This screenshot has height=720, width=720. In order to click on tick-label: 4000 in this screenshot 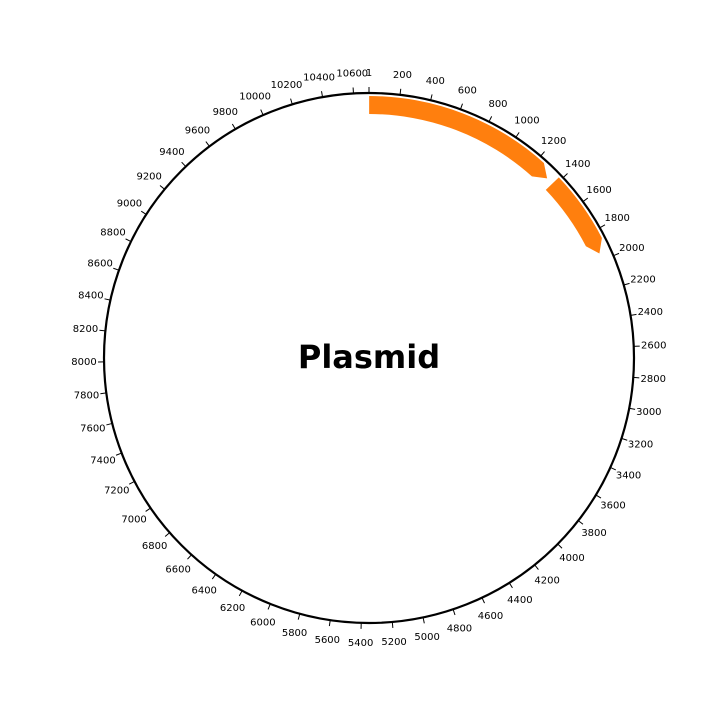, I will do `click(571, 558)`.